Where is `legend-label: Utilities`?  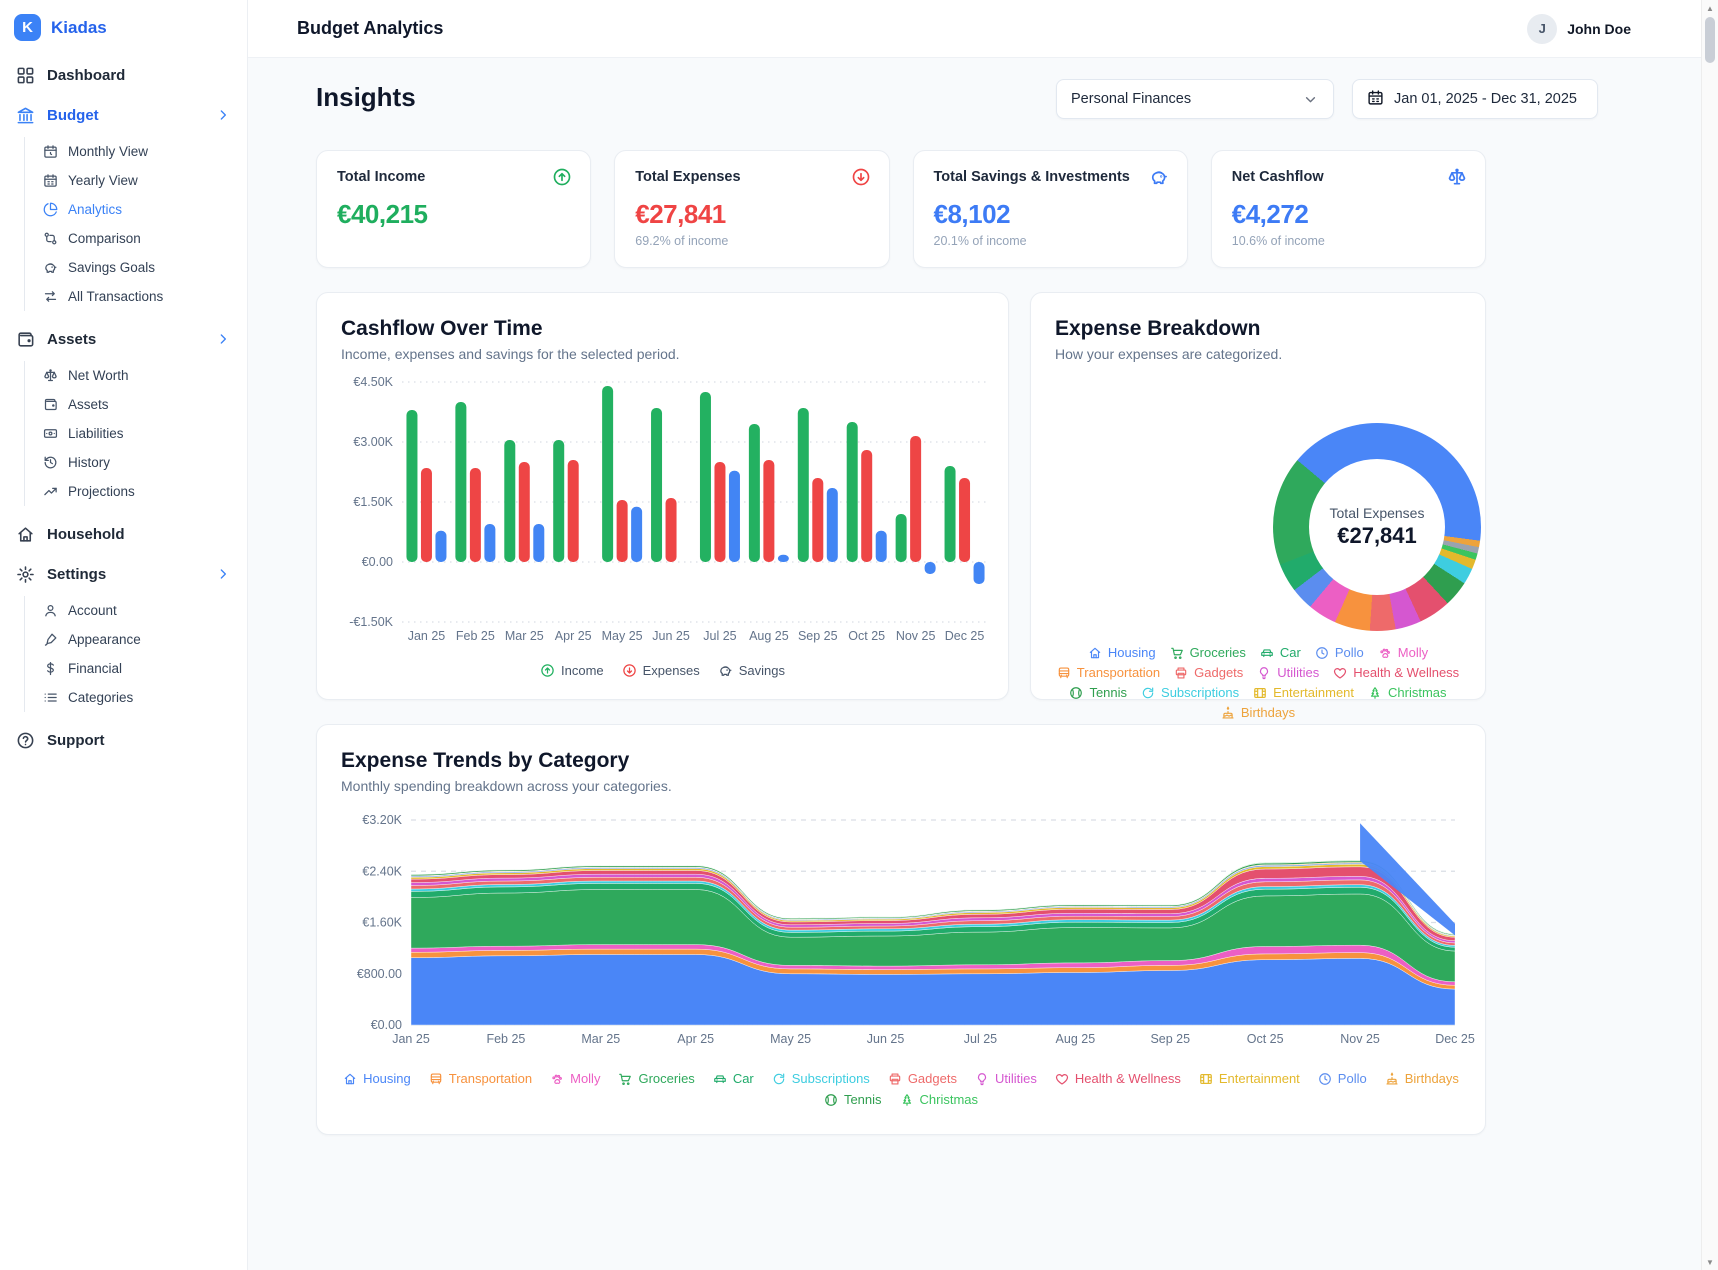 legend-label: Utilities is located at coordinates (1298, 672).